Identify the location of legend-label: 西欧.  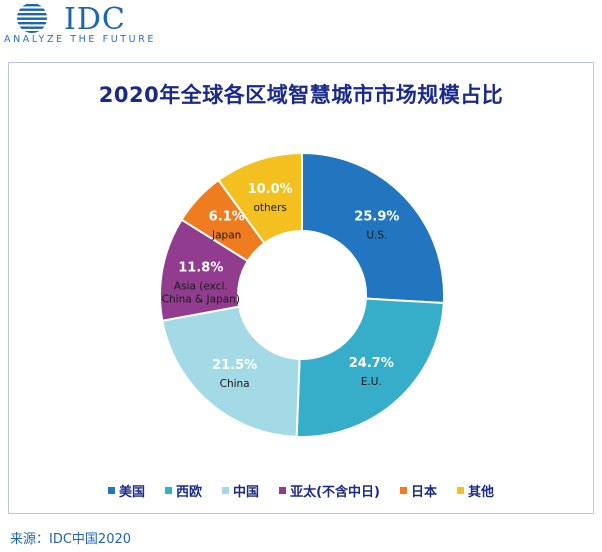
(189, 492).